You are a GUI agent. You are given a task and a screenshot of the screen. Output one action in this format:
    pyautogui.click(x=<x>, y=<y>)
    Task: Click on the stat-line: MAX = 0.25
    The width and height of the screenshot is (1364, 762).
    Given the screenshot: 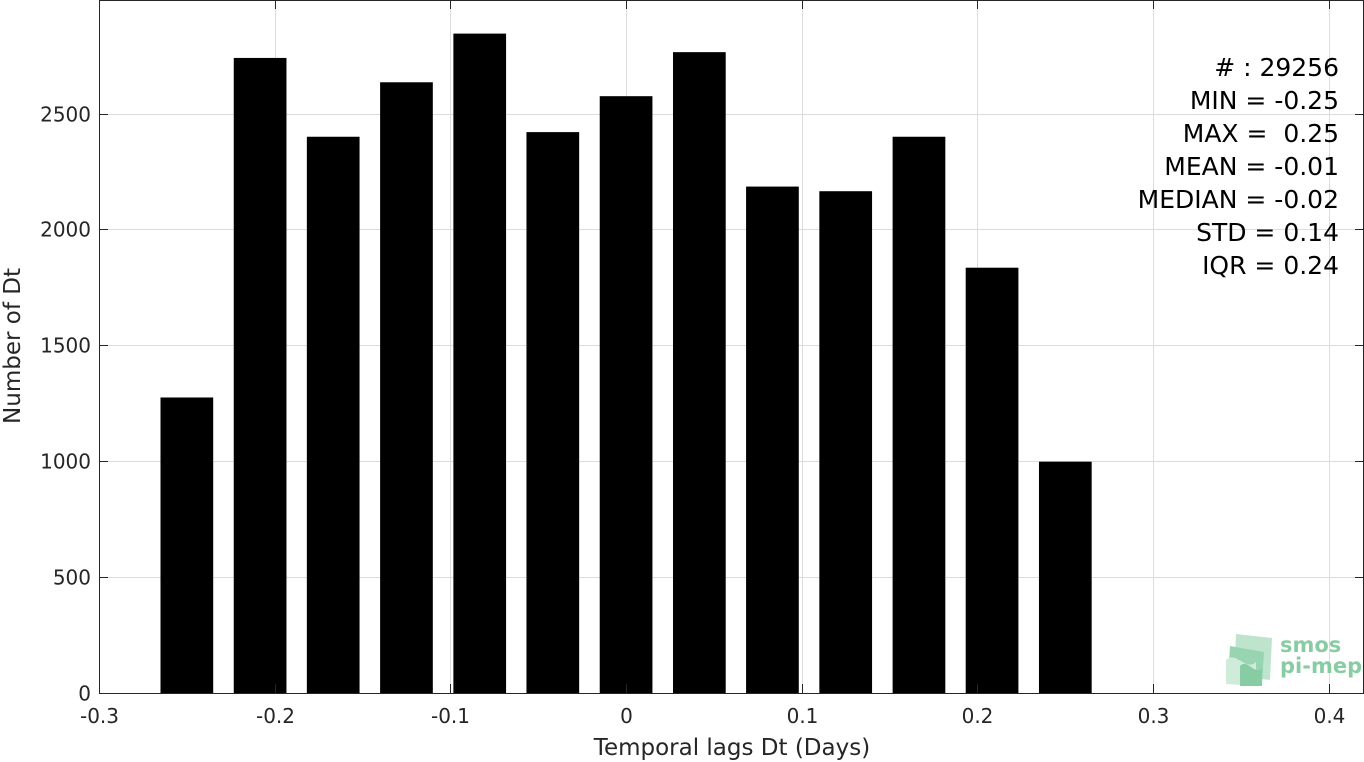 What is the action you would take?
    pyautogui.click(x=1261, y=133)
    